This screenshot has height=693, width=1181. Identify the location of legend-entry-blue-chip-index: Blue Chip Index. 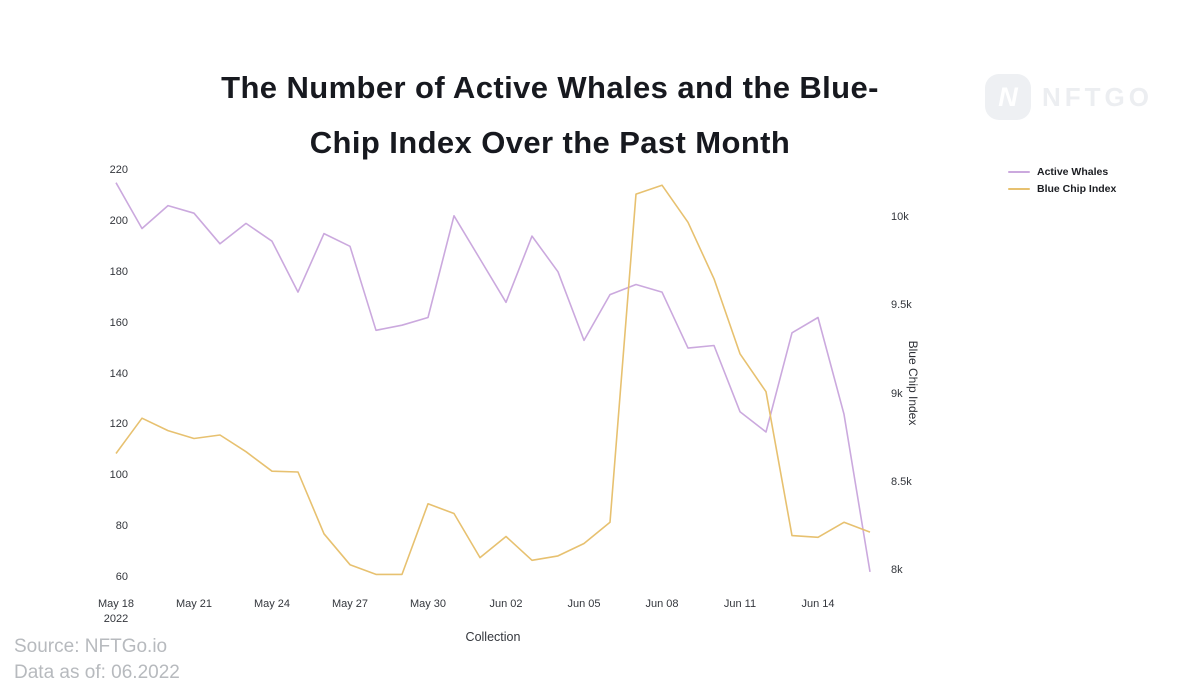
(1062, 188).